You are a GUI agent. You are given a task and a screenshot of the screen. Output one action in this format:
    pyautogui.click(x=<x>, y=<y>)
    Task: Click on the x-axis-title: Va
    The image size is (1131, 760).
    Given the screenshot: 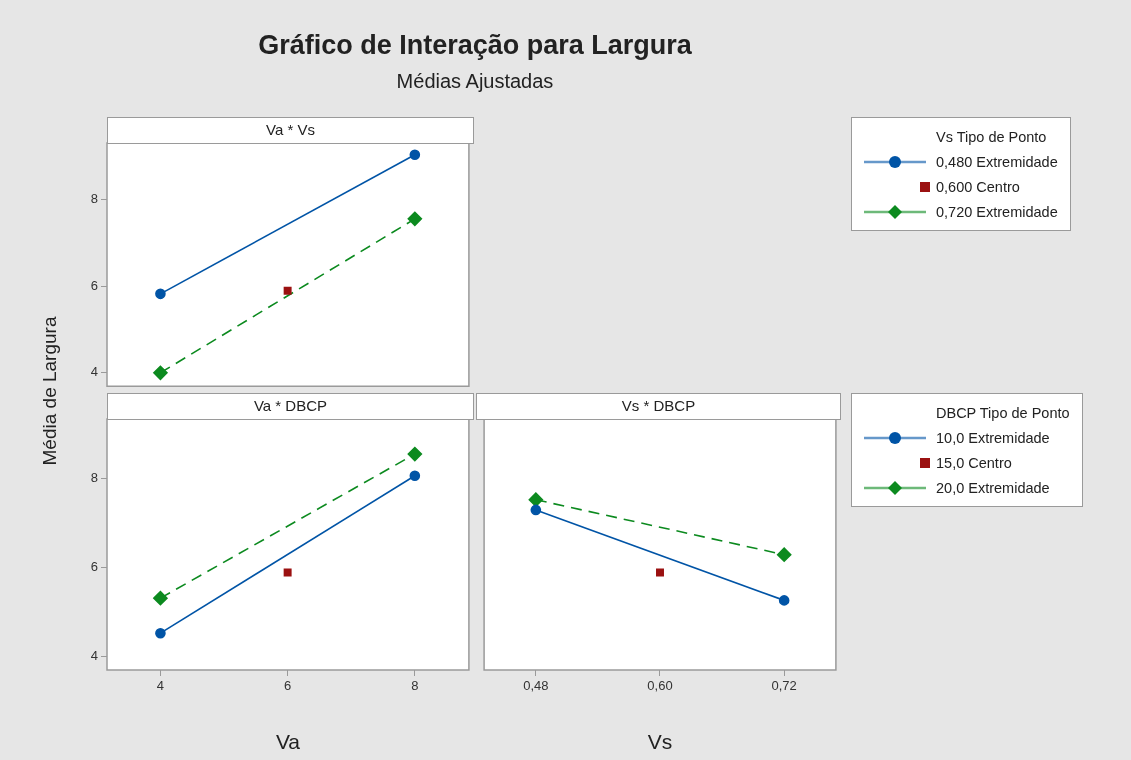 What is the action you would take?
    pyautogui.click(x=288, y=742)
    